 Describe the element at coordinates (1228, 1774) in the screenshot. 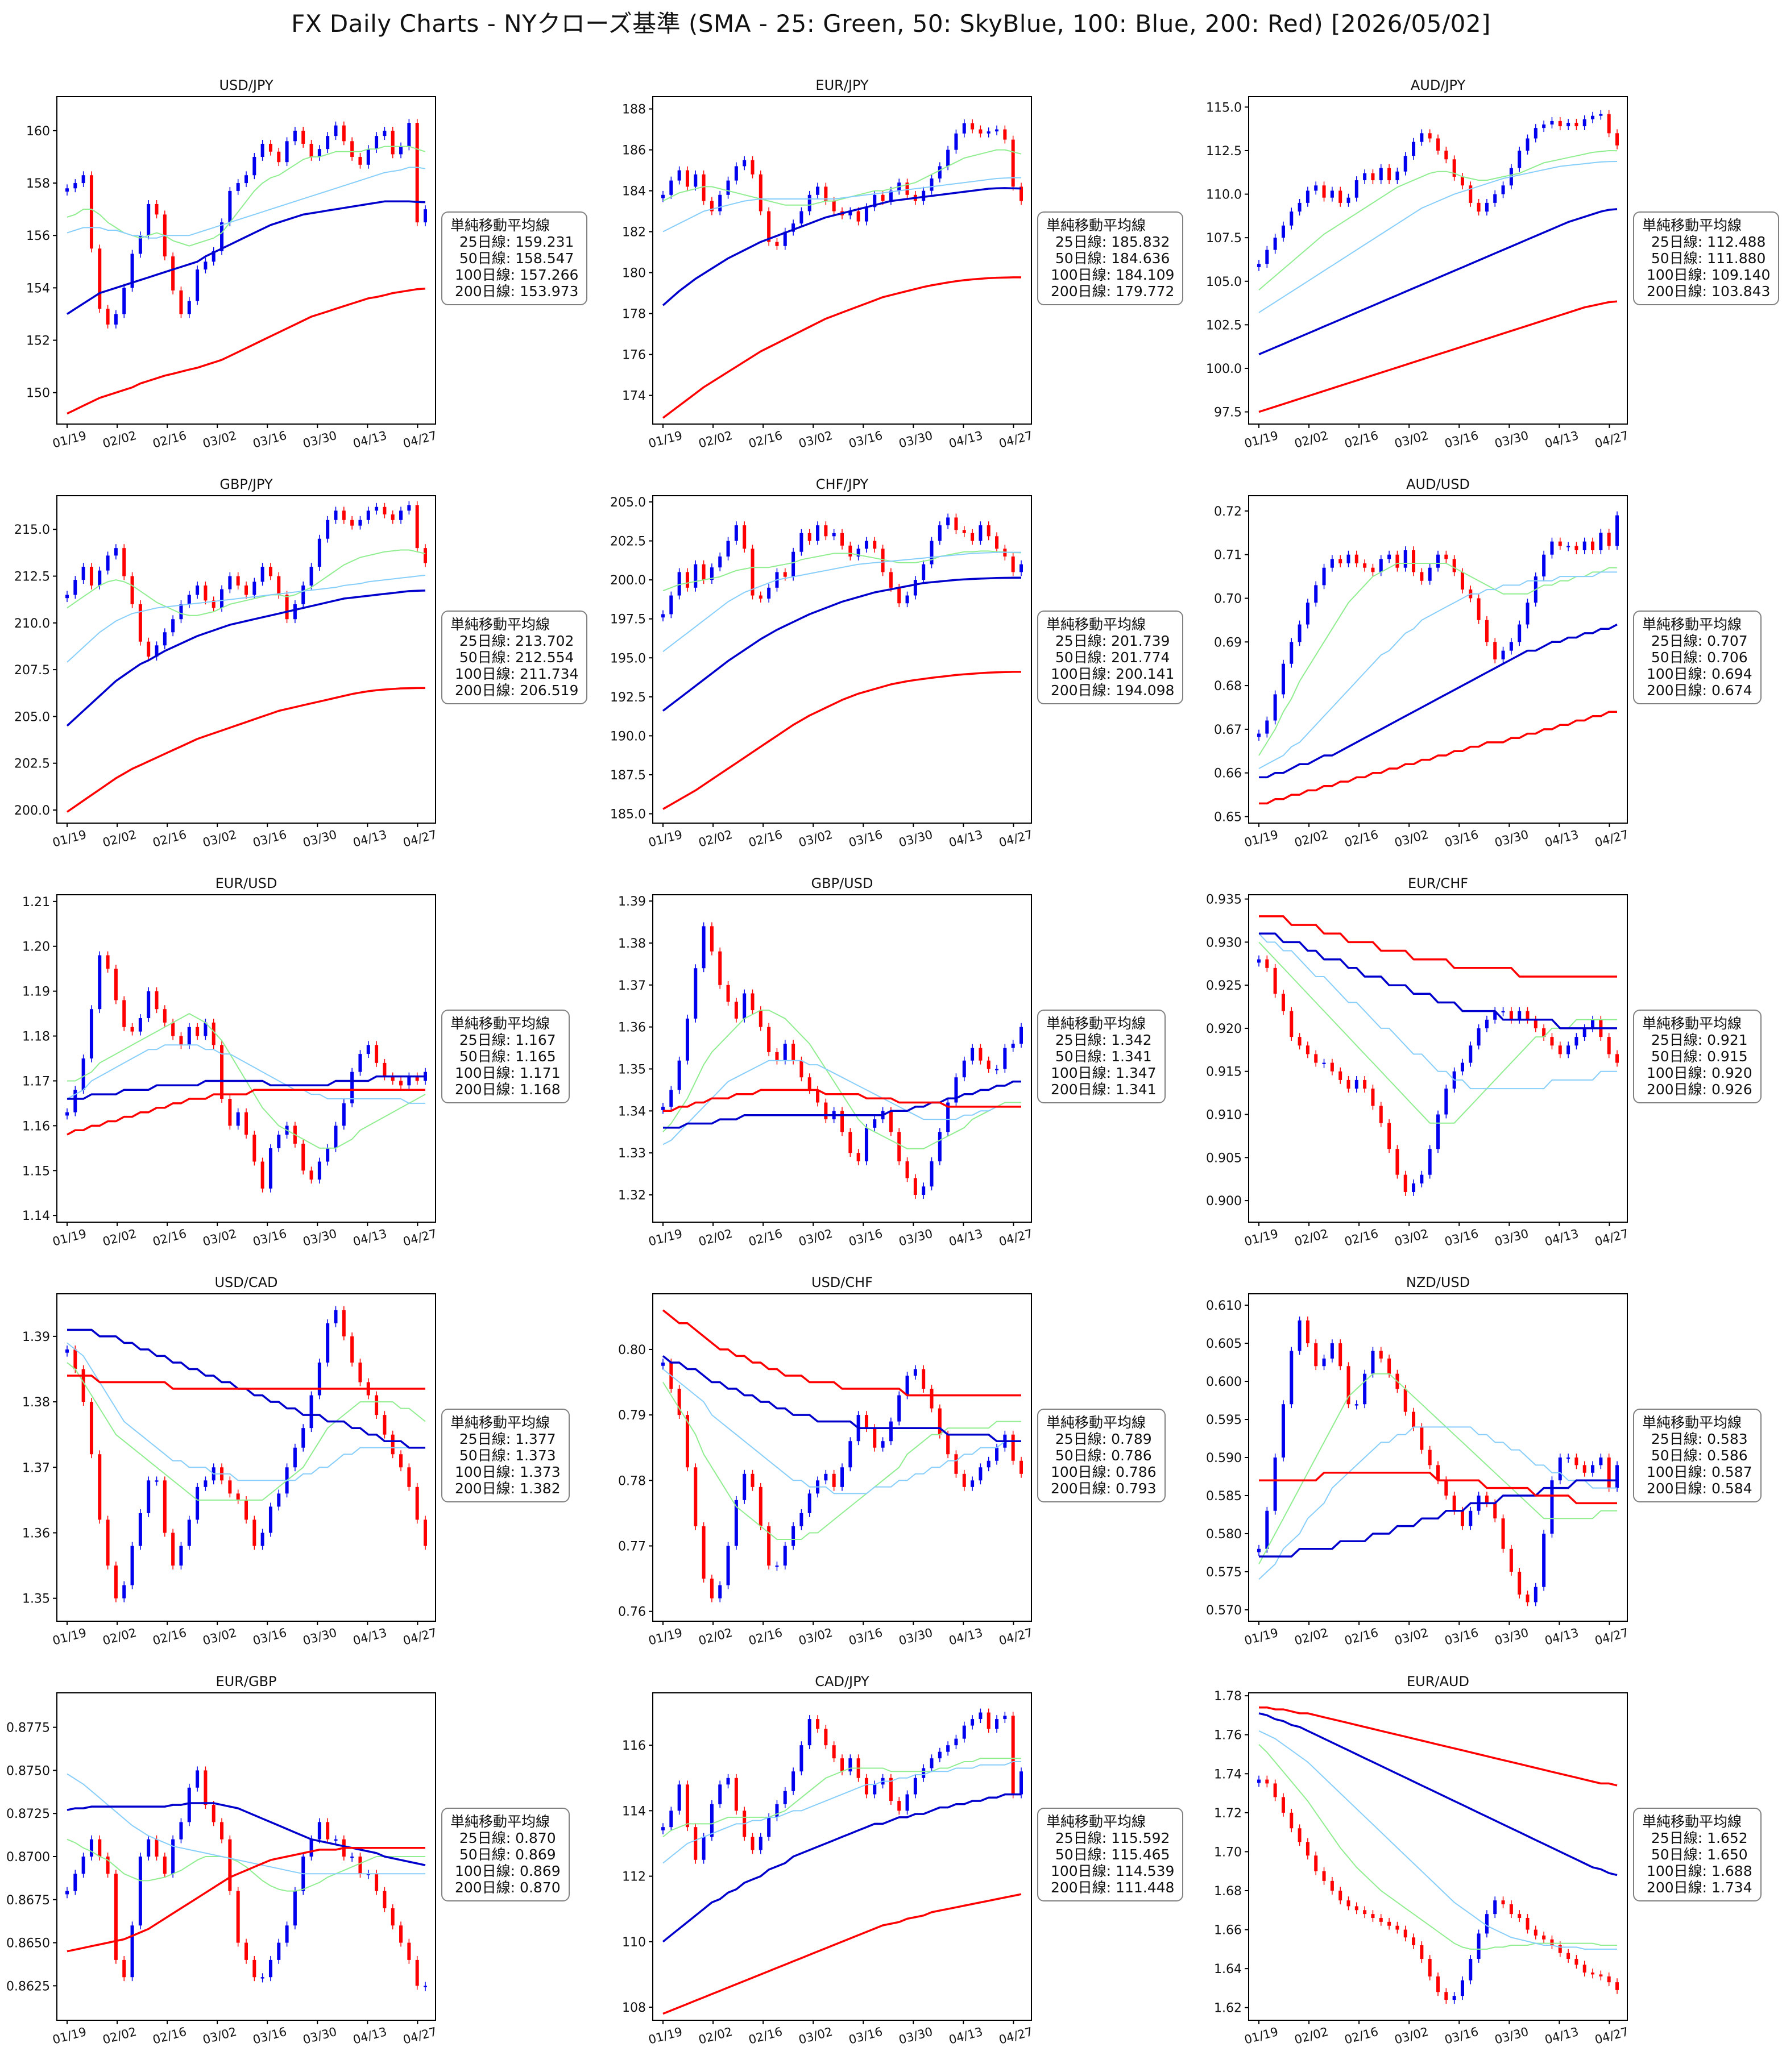

I see `y-tick-label: 1.74` at that location.